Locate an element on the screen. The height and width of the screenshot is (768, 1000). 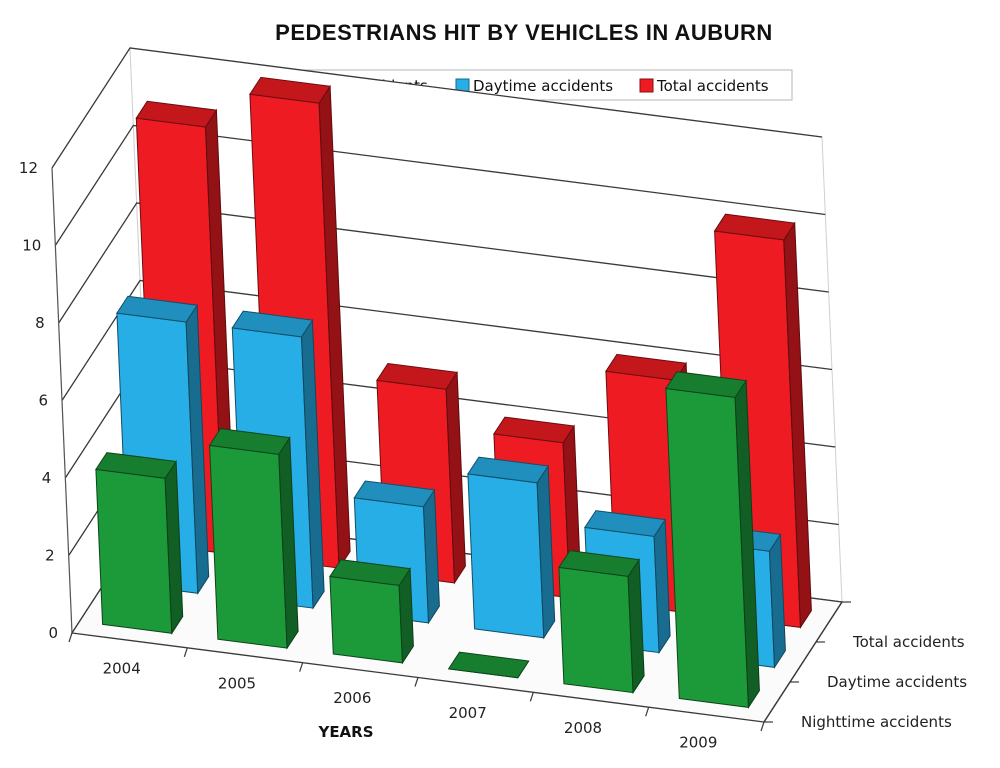
bar-nighttime-accidents-2004 is located at coordinates (139, 543).